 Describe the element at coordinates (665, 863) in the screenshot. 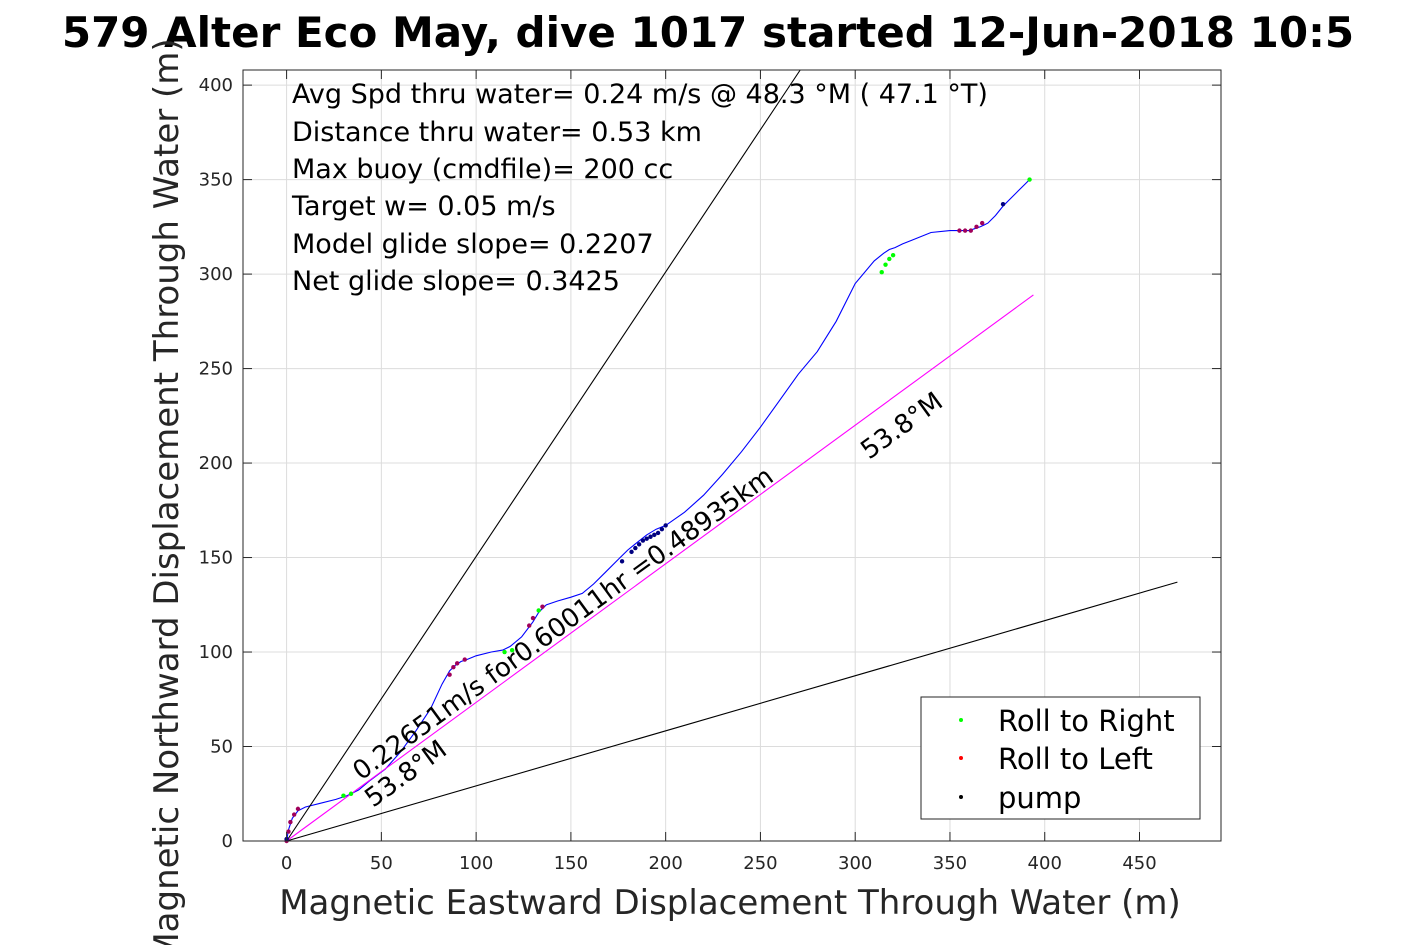

I see `x-tick-label: 200` at that location.